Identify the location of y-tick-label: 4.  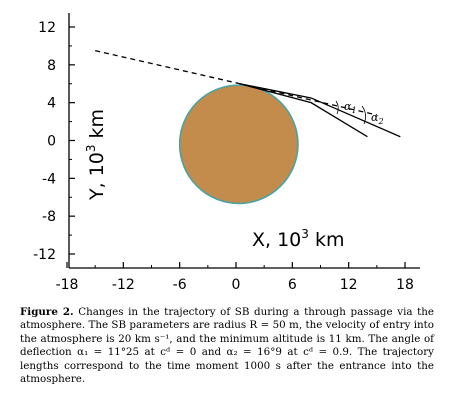
(51, 104).